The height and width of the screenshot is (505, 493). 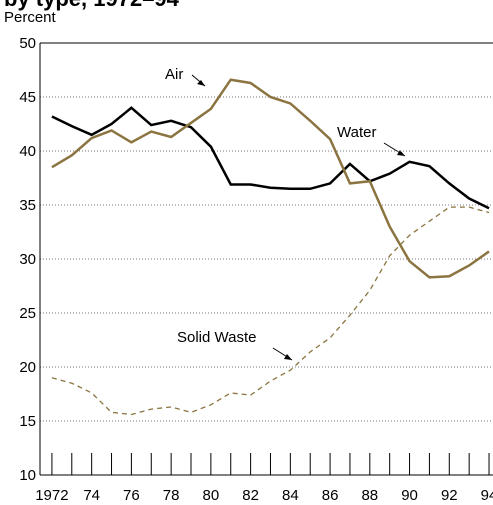 What do you see at coordinates (27, 97) in the screenshot?
I see `y-tick-label: 45` at bounding box center [27, 97].